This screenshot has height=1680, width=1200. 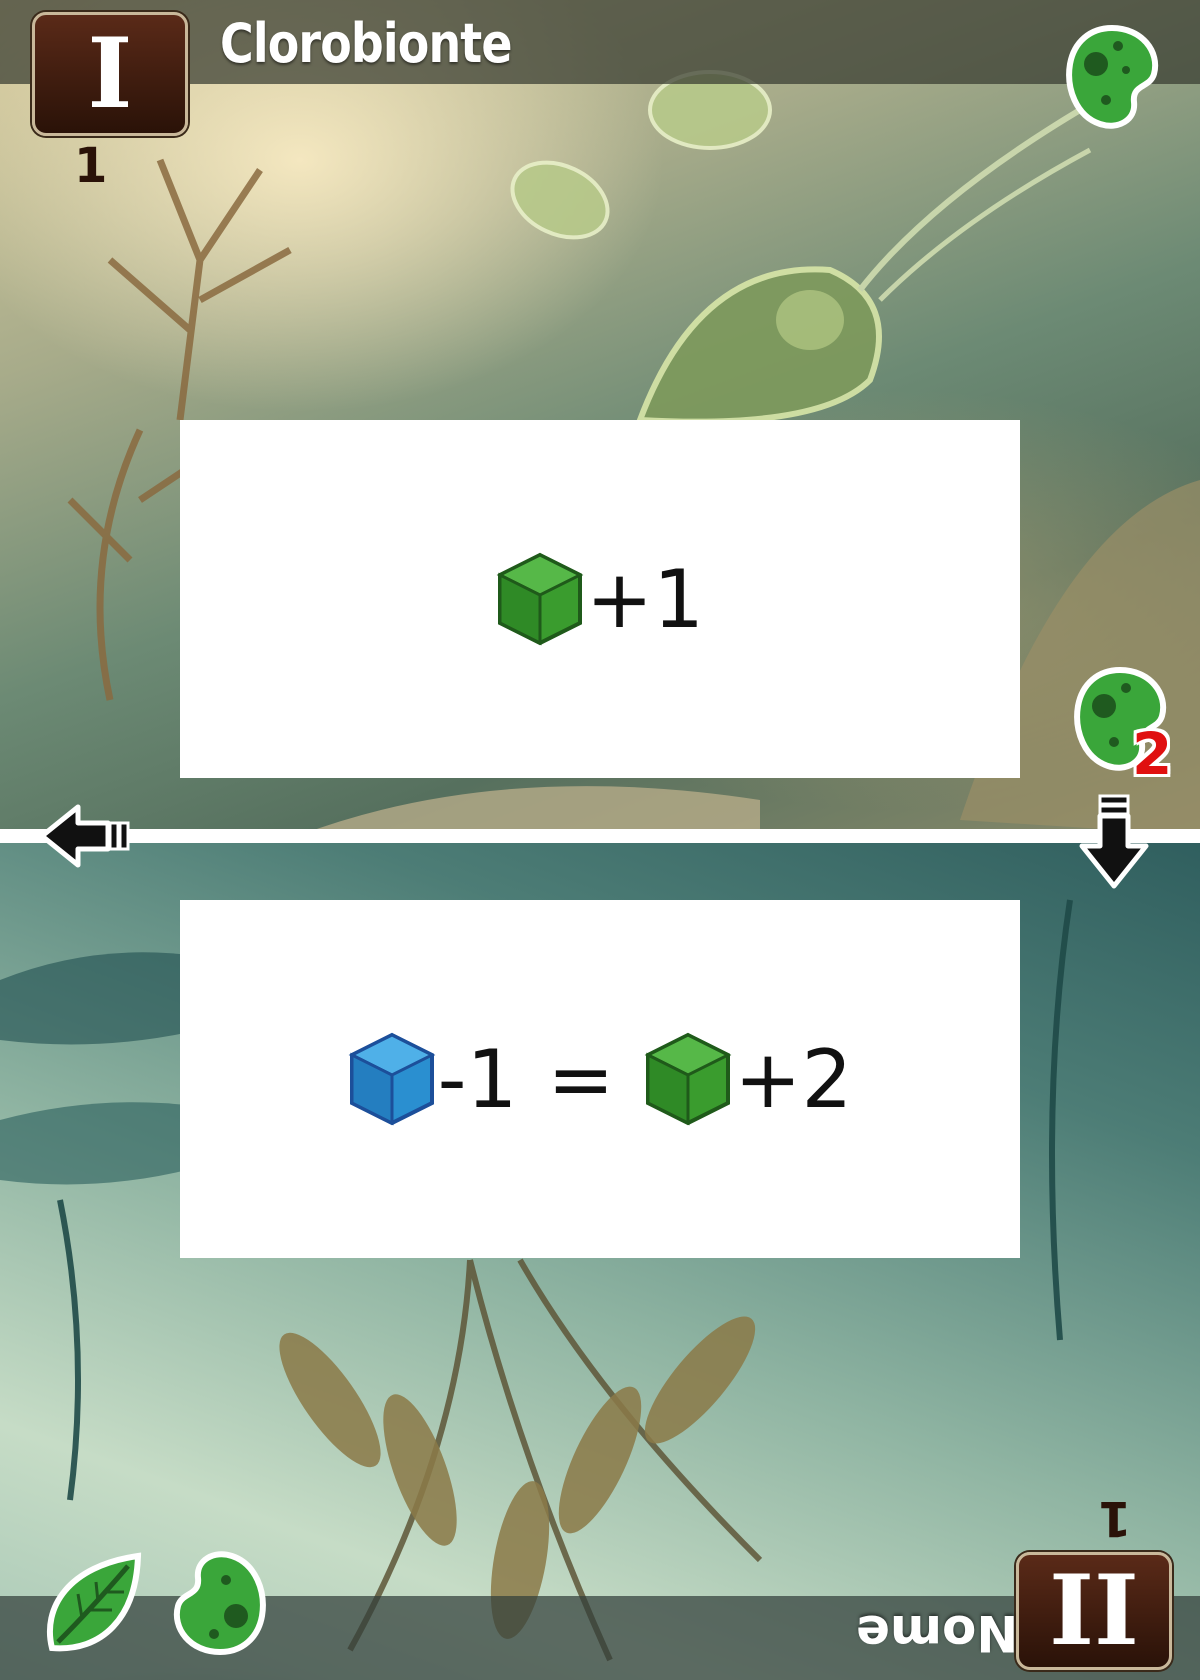 I want to click on top-effect: +1, so click(x=600, y=599).